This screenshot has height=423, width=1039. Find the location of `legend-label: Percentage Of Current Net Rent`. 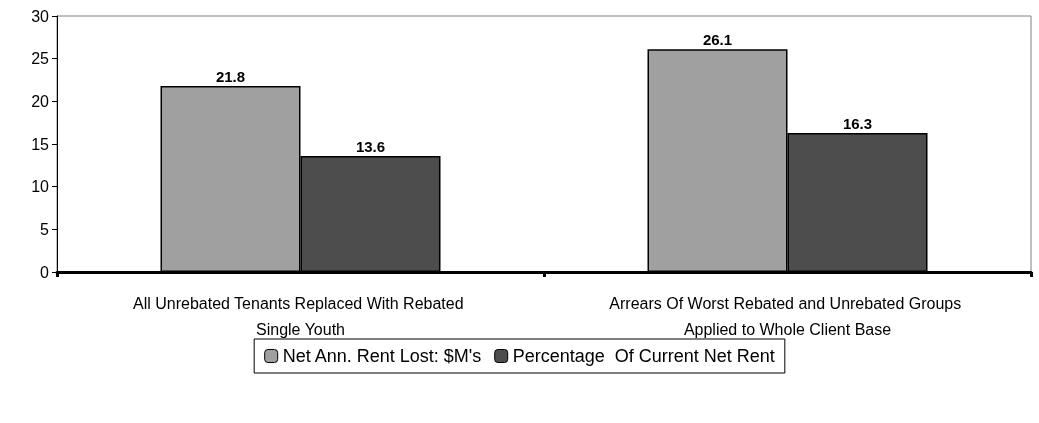

legend-label: Percentage Of Current Net Rent is located at coordinates (643, 356).